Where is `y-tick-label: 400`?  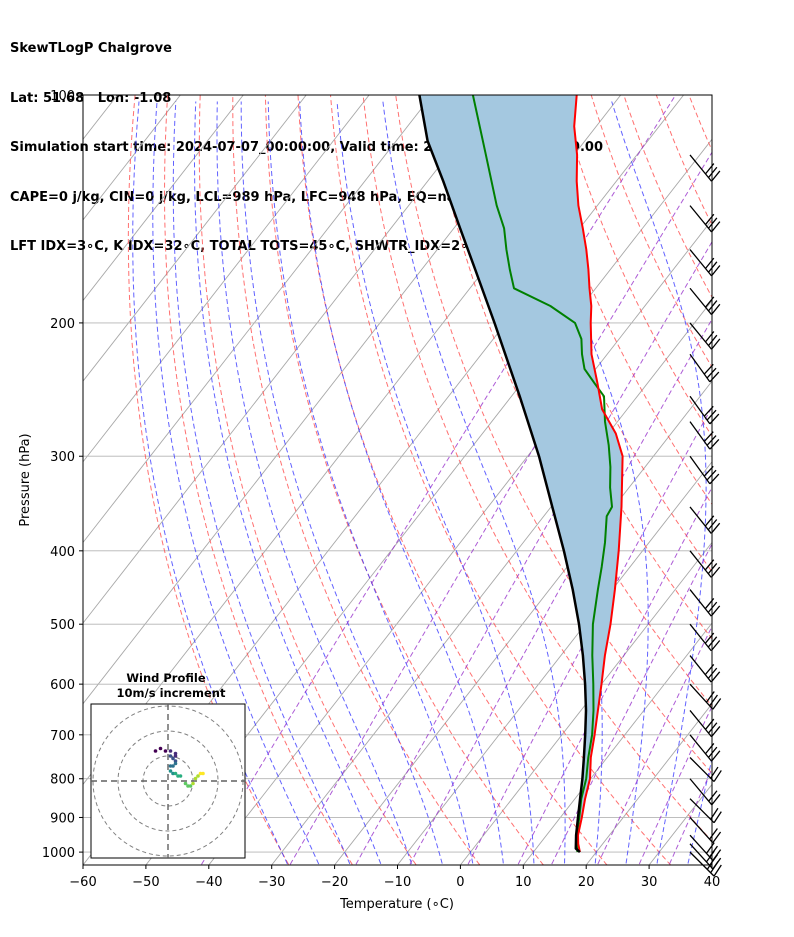 y-tick-label: 400 is located at coordinates (62, 552).